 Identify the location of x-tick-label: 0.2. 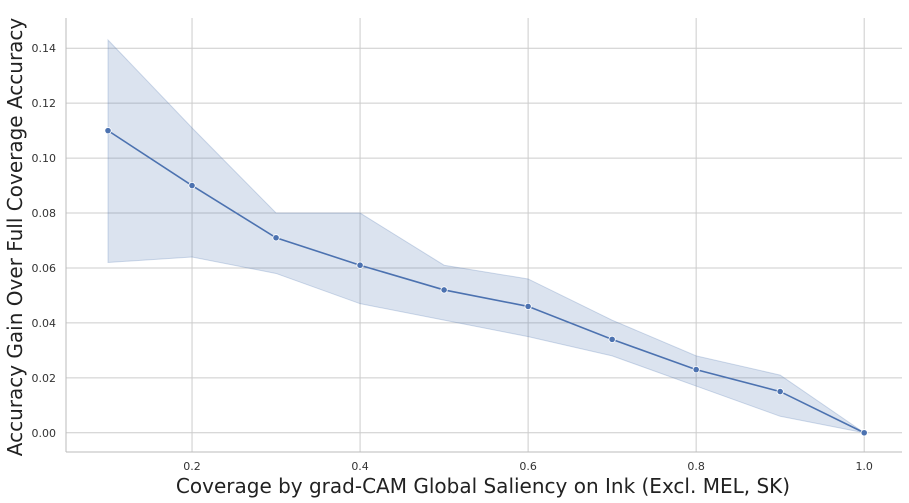
(192, 466).